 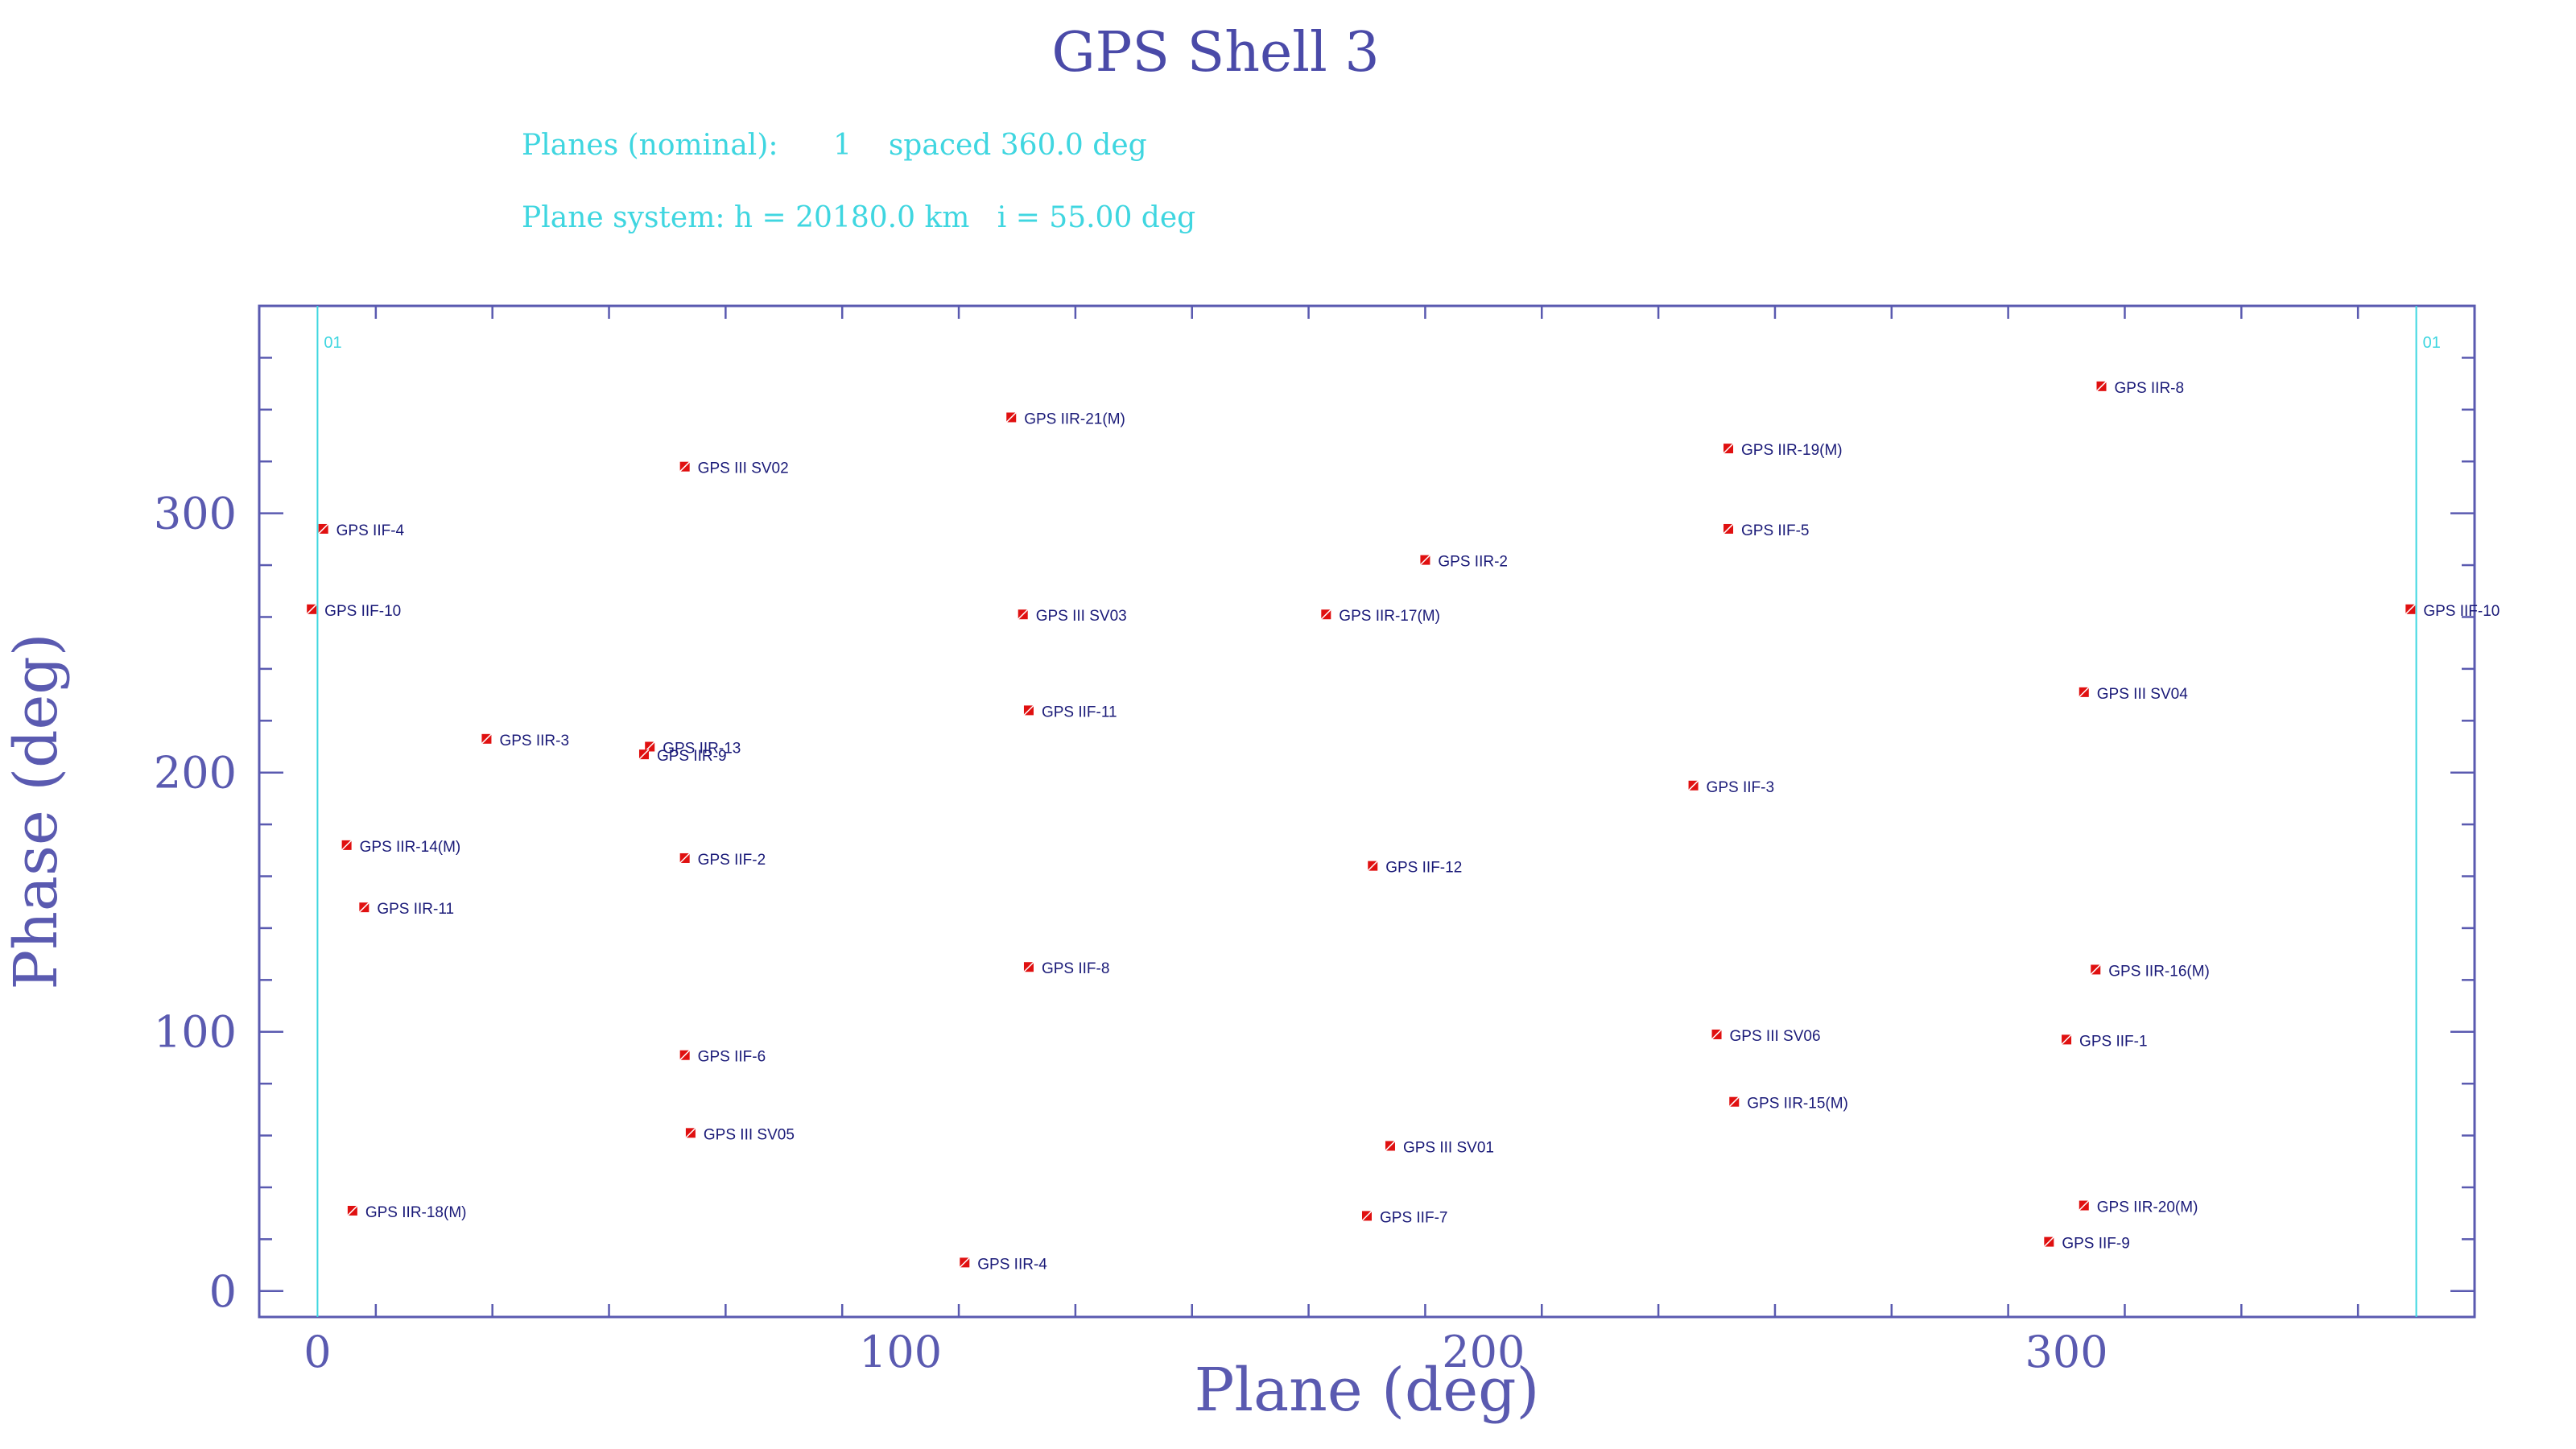 I want to click on satellite-point: GPS III SV06, so click(x=1766, y=1036).